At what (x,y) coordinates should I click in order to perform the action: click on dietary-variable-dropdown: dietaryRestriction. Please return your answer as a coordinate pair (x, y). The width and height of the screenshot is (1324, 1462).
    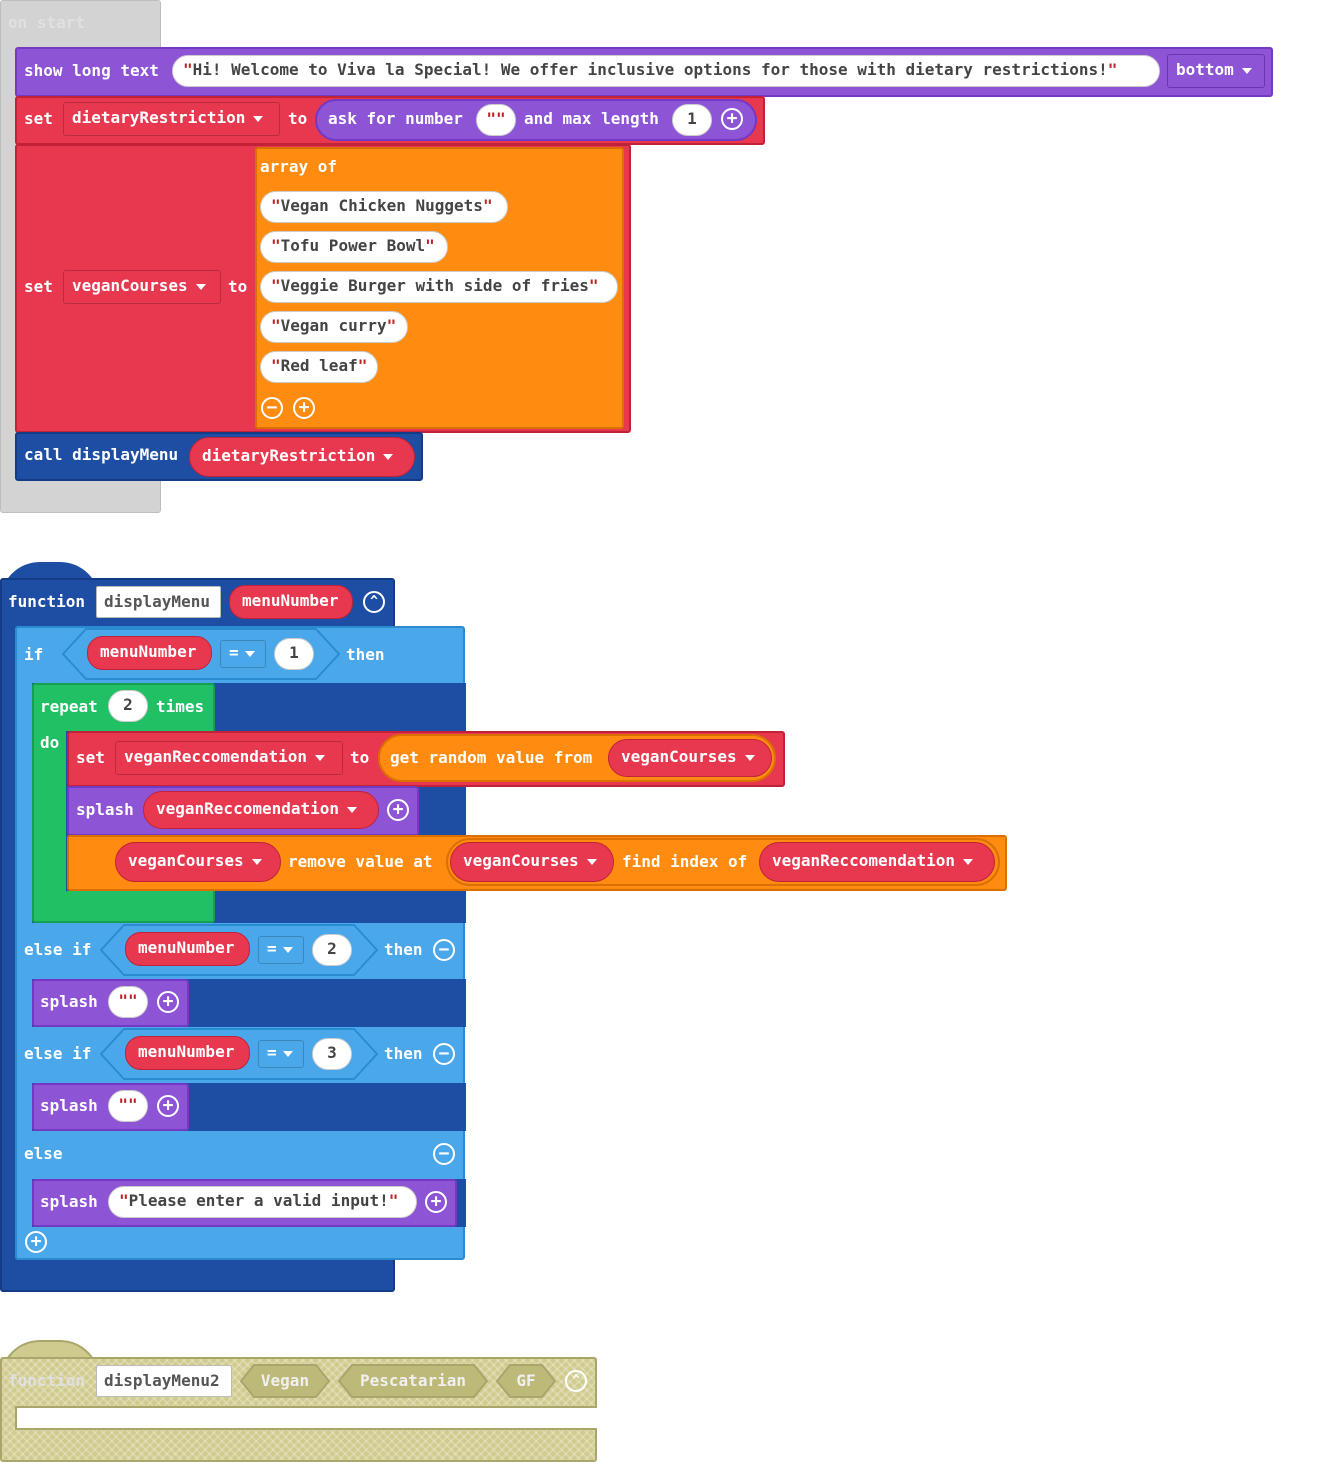
    Looking at the image, I should click on (171, 119).